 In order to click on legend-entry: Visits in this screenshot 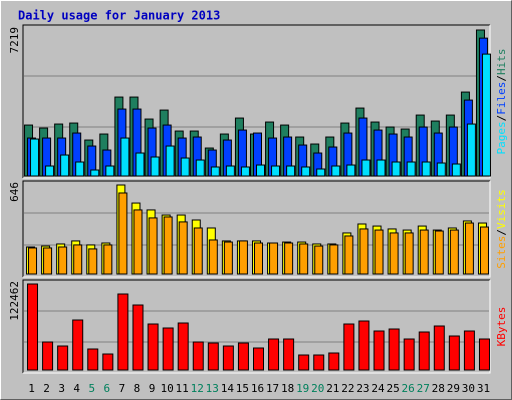, I will do `click(501, 209)`.